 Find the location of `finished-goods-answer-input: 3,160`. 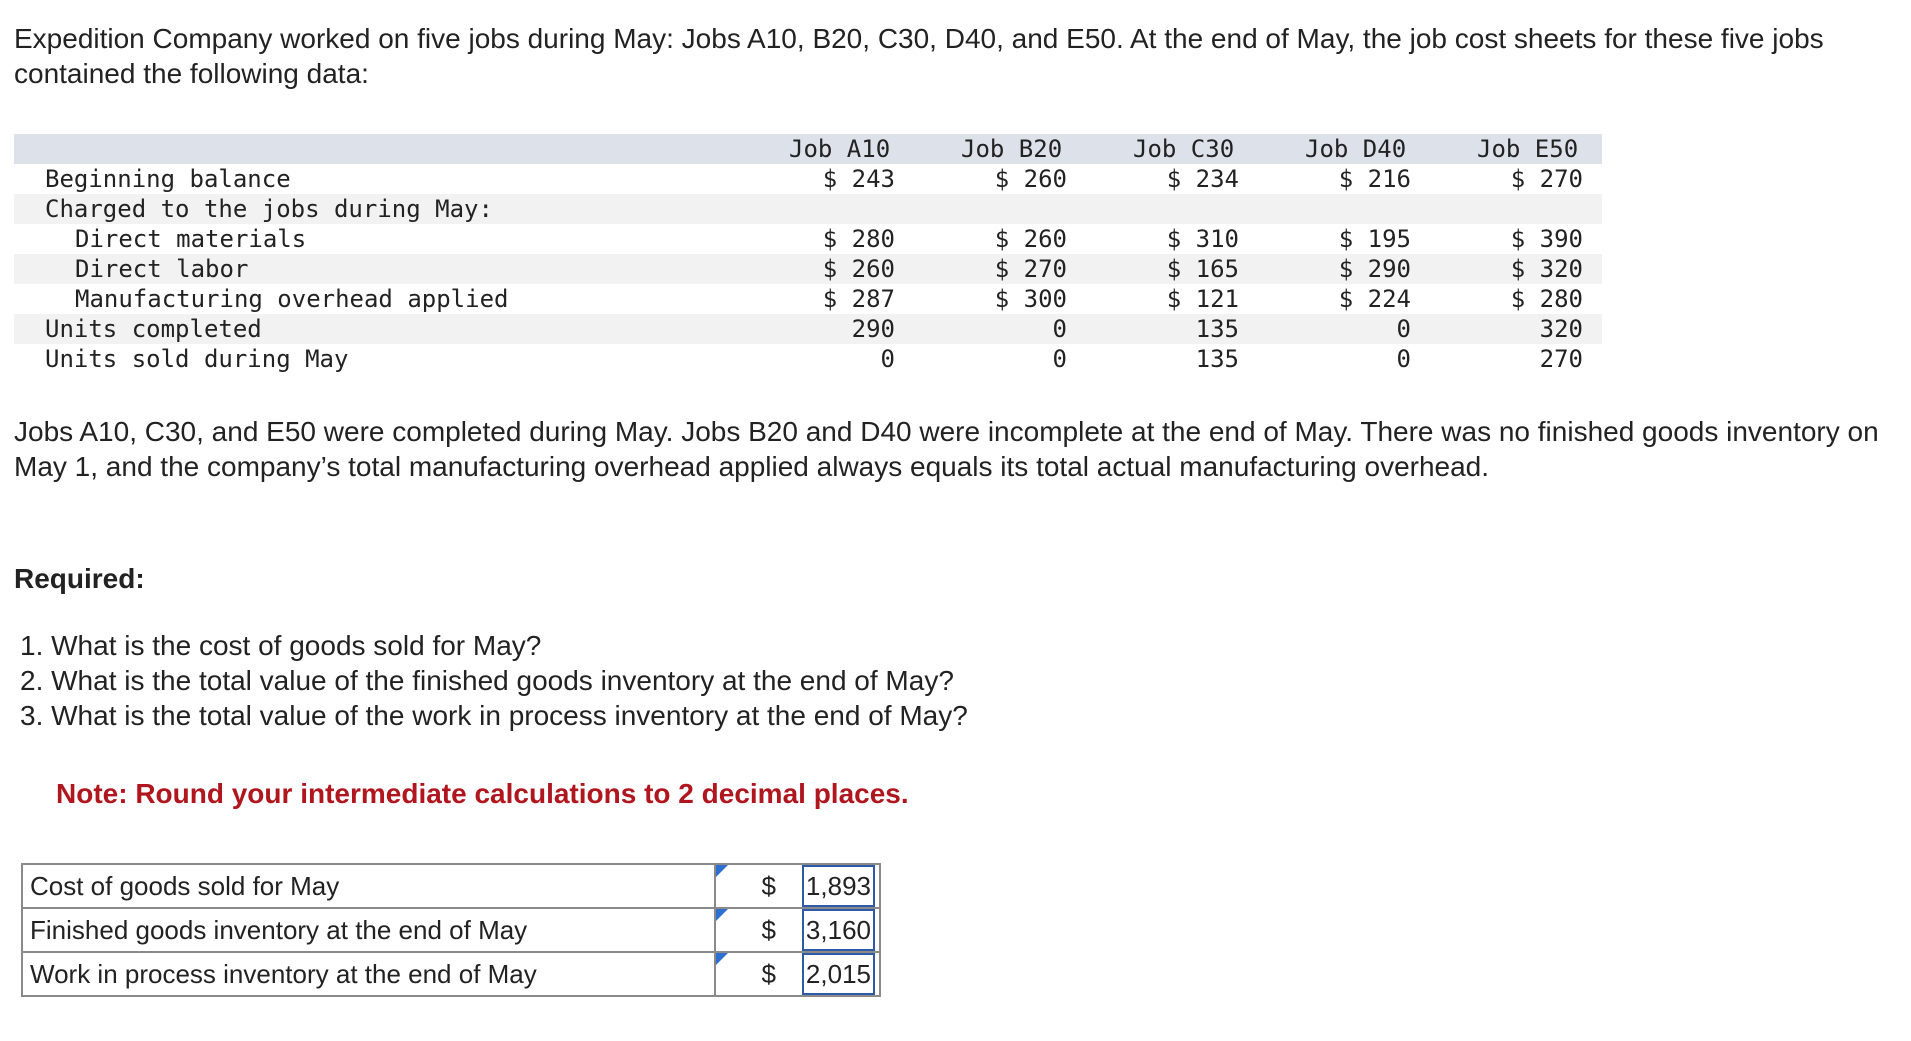

finished-goods-answer-input: 3,160 is located at coordinates (830, 930).